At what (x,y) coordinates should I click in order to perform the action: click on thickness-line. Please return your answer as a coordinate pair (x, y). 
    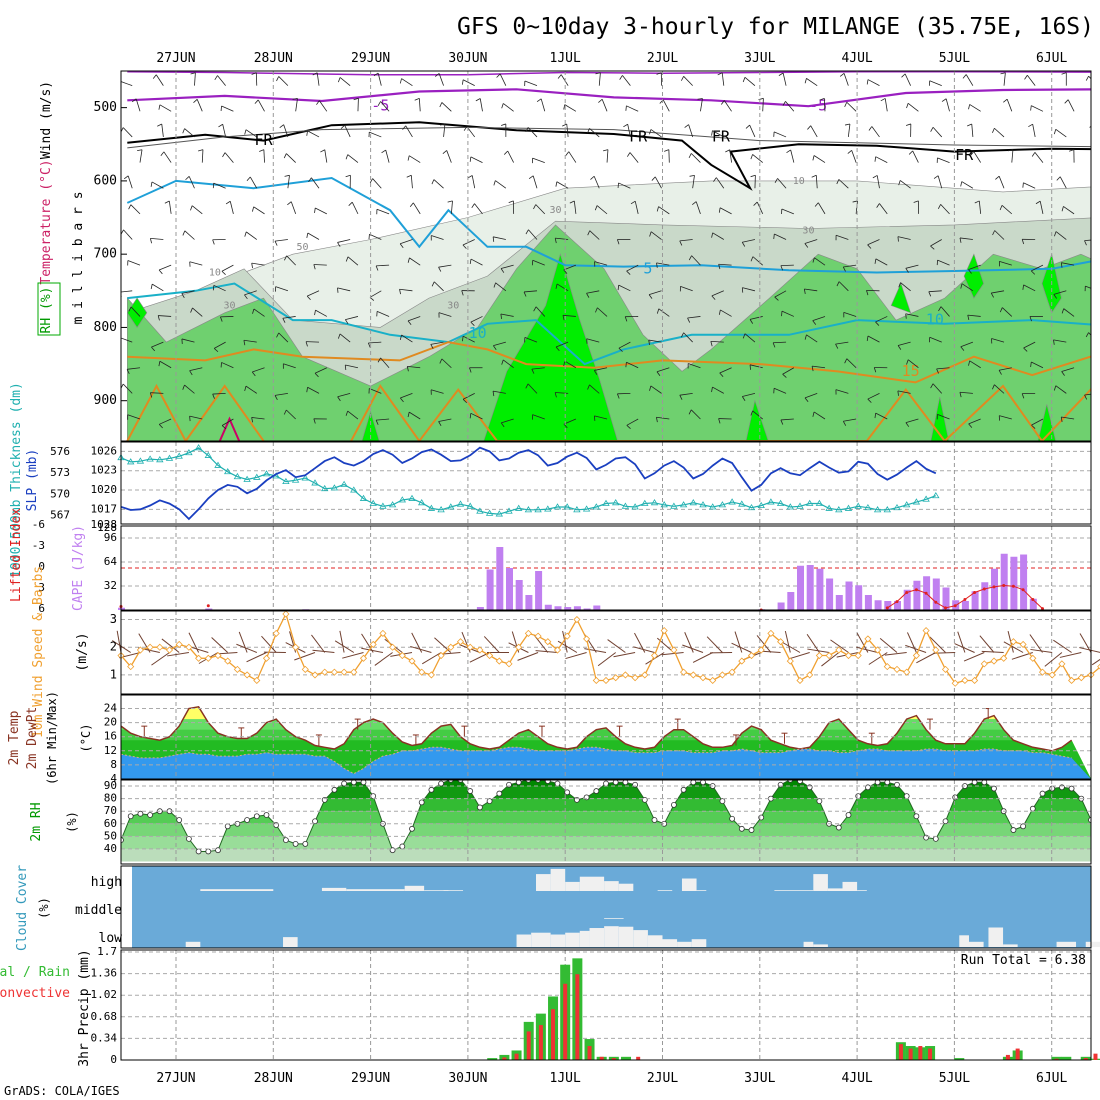
    Looking at the image, I should click on (528, 481).